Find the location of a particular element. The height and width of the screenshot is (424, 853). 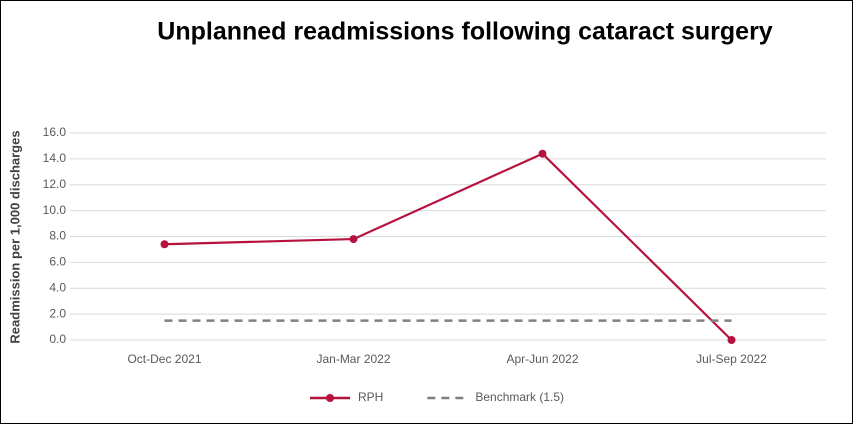

y-tick-label: 14.0 is located at coordinates (55, 158).